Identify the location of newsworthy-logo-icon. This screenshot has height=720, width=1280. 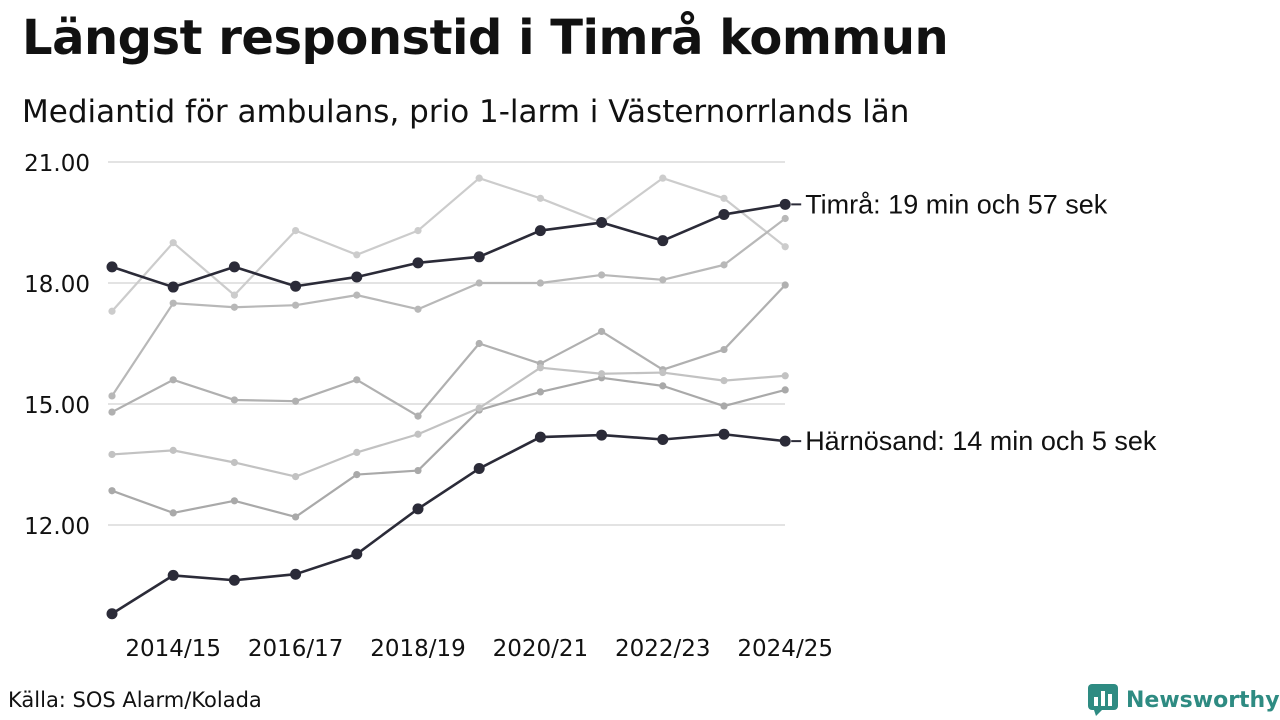
(1103, 700).